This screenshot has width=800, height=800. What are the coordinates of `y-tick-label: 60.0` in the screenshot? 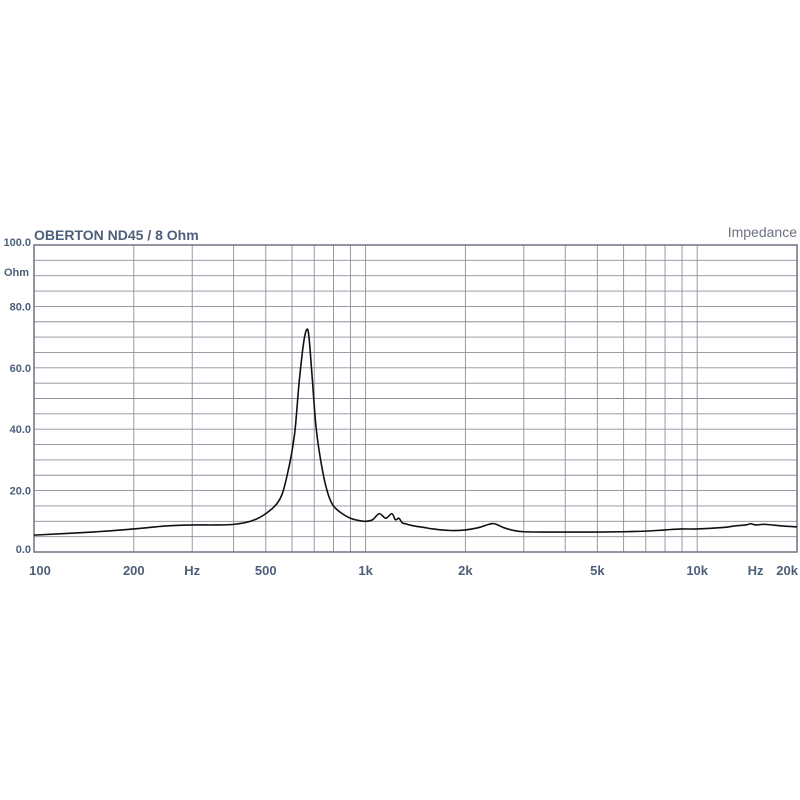 It's located at (20, 369).